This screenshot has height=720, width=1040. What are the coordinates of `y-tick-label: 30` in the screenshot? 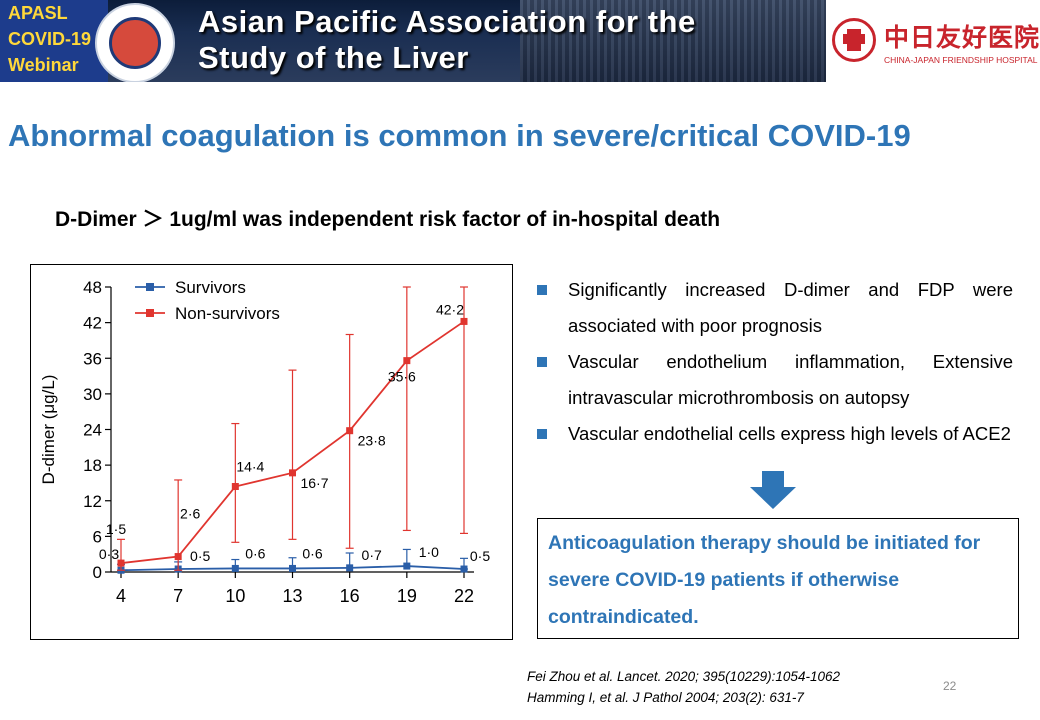 It's located at (92, 394).